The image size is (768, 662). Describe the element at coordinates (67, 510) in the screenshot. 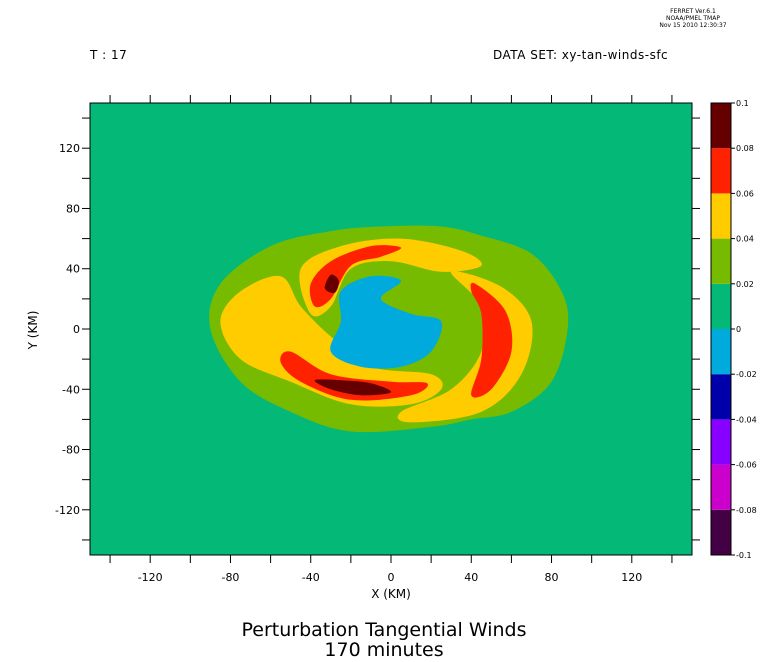

I see `y-tick-label: -120` at that location.